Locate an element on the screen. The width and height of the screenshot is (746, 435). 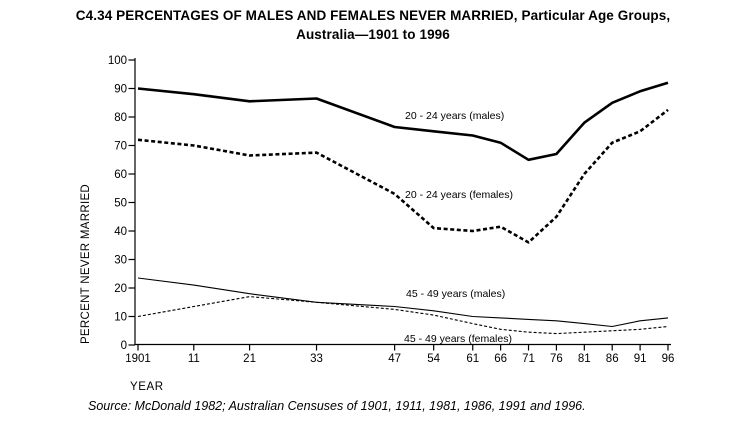
y-tick-label: 60 is located at coordinates (120, 175).